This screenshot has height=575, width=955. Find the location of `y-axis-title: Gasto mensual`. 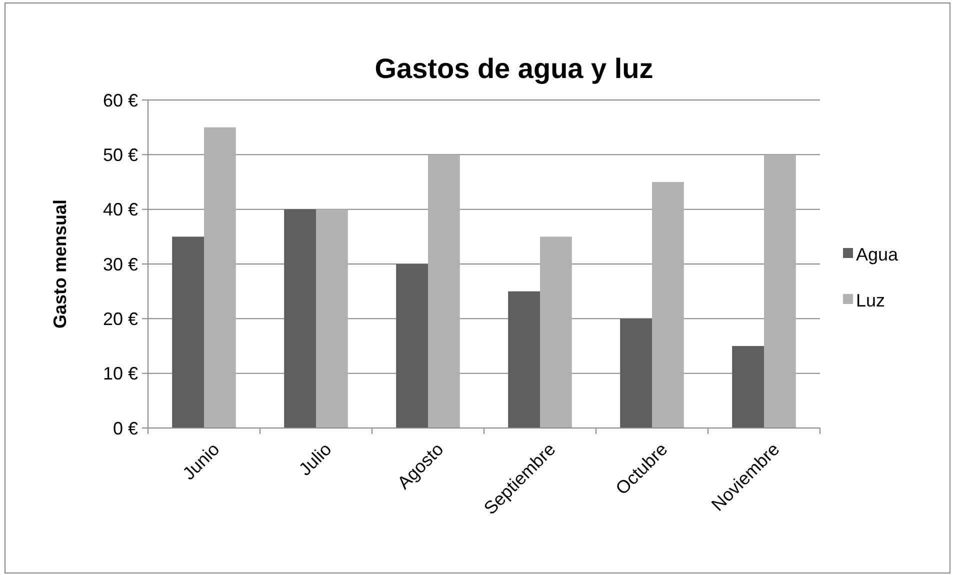

y-axis-title: Gasto mensual is located at coordinates (60, 264).